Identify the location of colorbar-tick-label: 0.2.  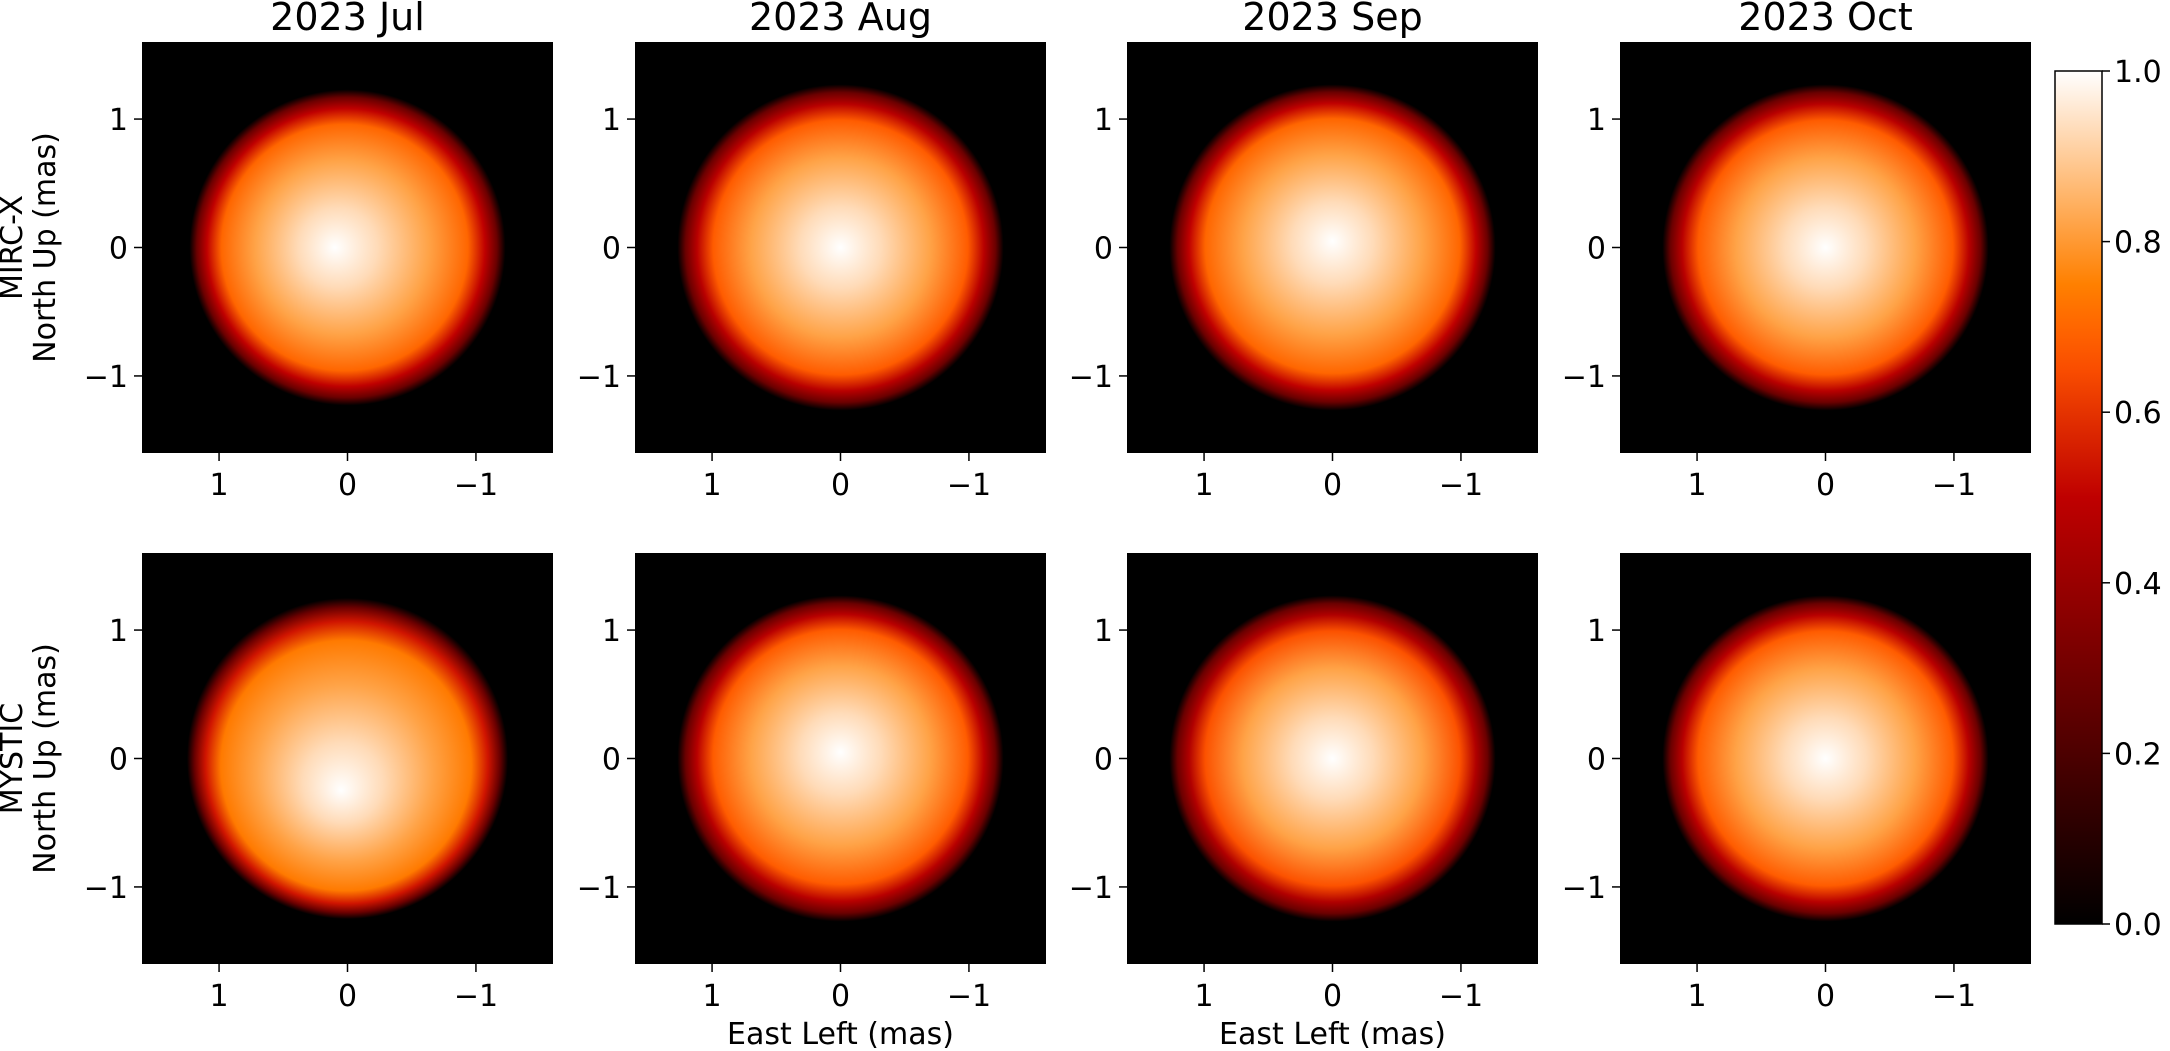
(2138, 754).